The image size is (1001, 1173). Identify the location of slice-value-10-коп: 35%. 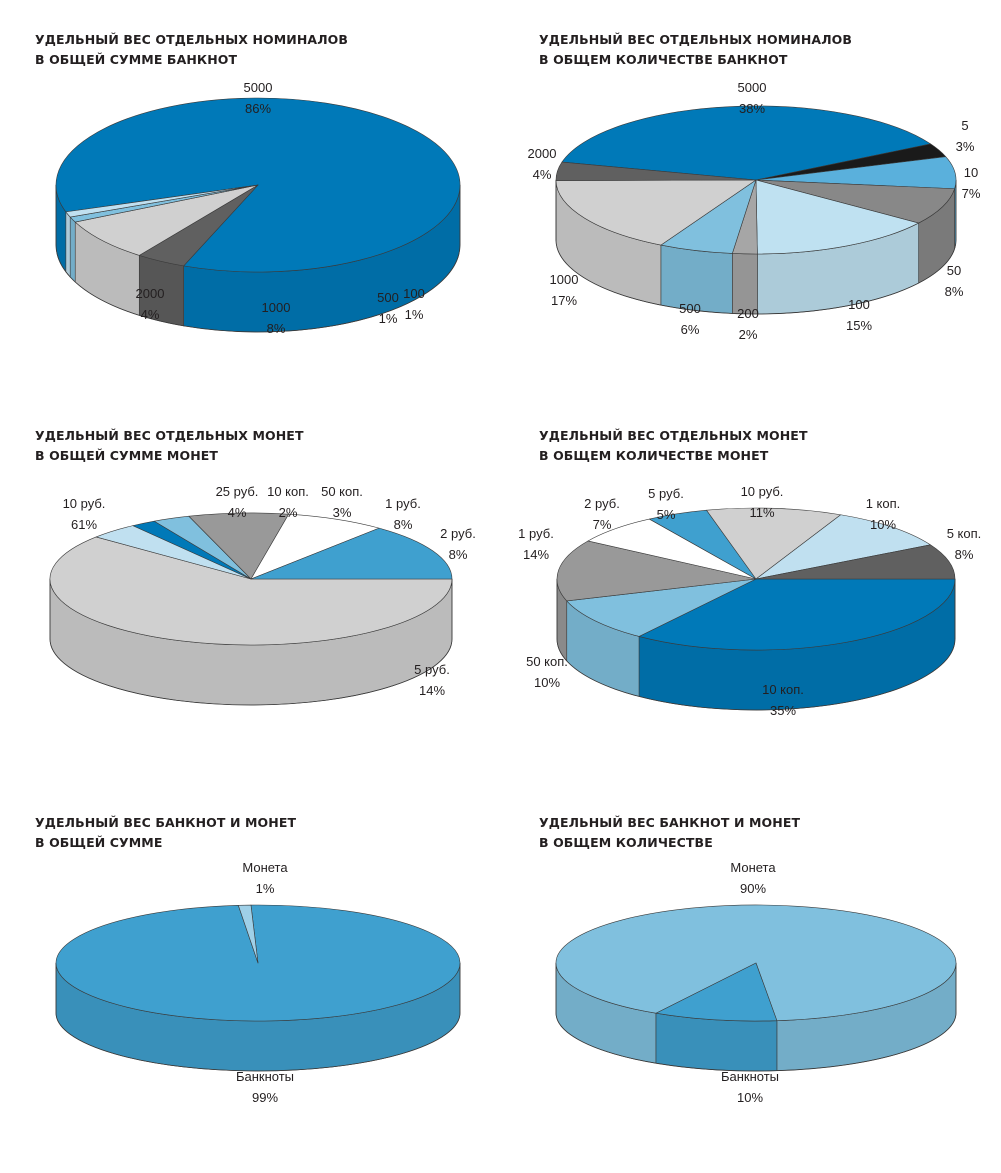
(783, 710).